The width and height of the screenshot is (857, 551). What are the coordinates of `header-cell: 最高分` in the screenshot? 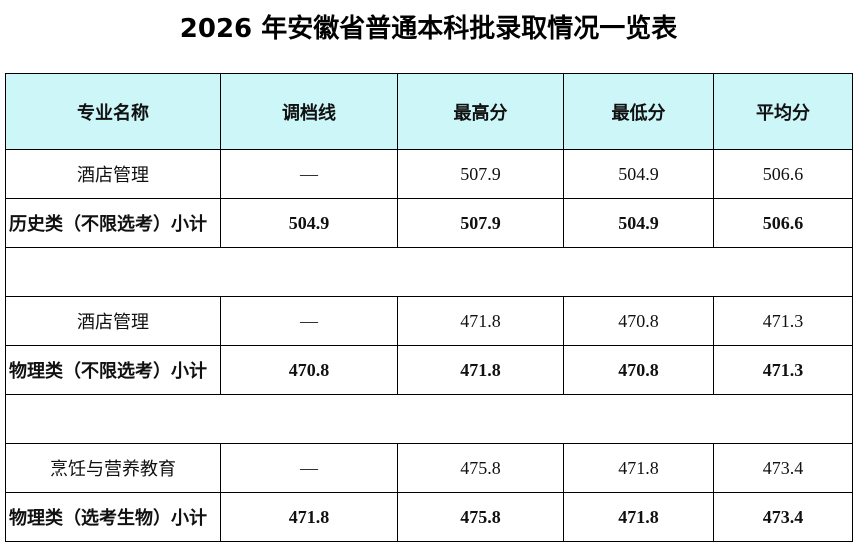 It's located at (480, 111).